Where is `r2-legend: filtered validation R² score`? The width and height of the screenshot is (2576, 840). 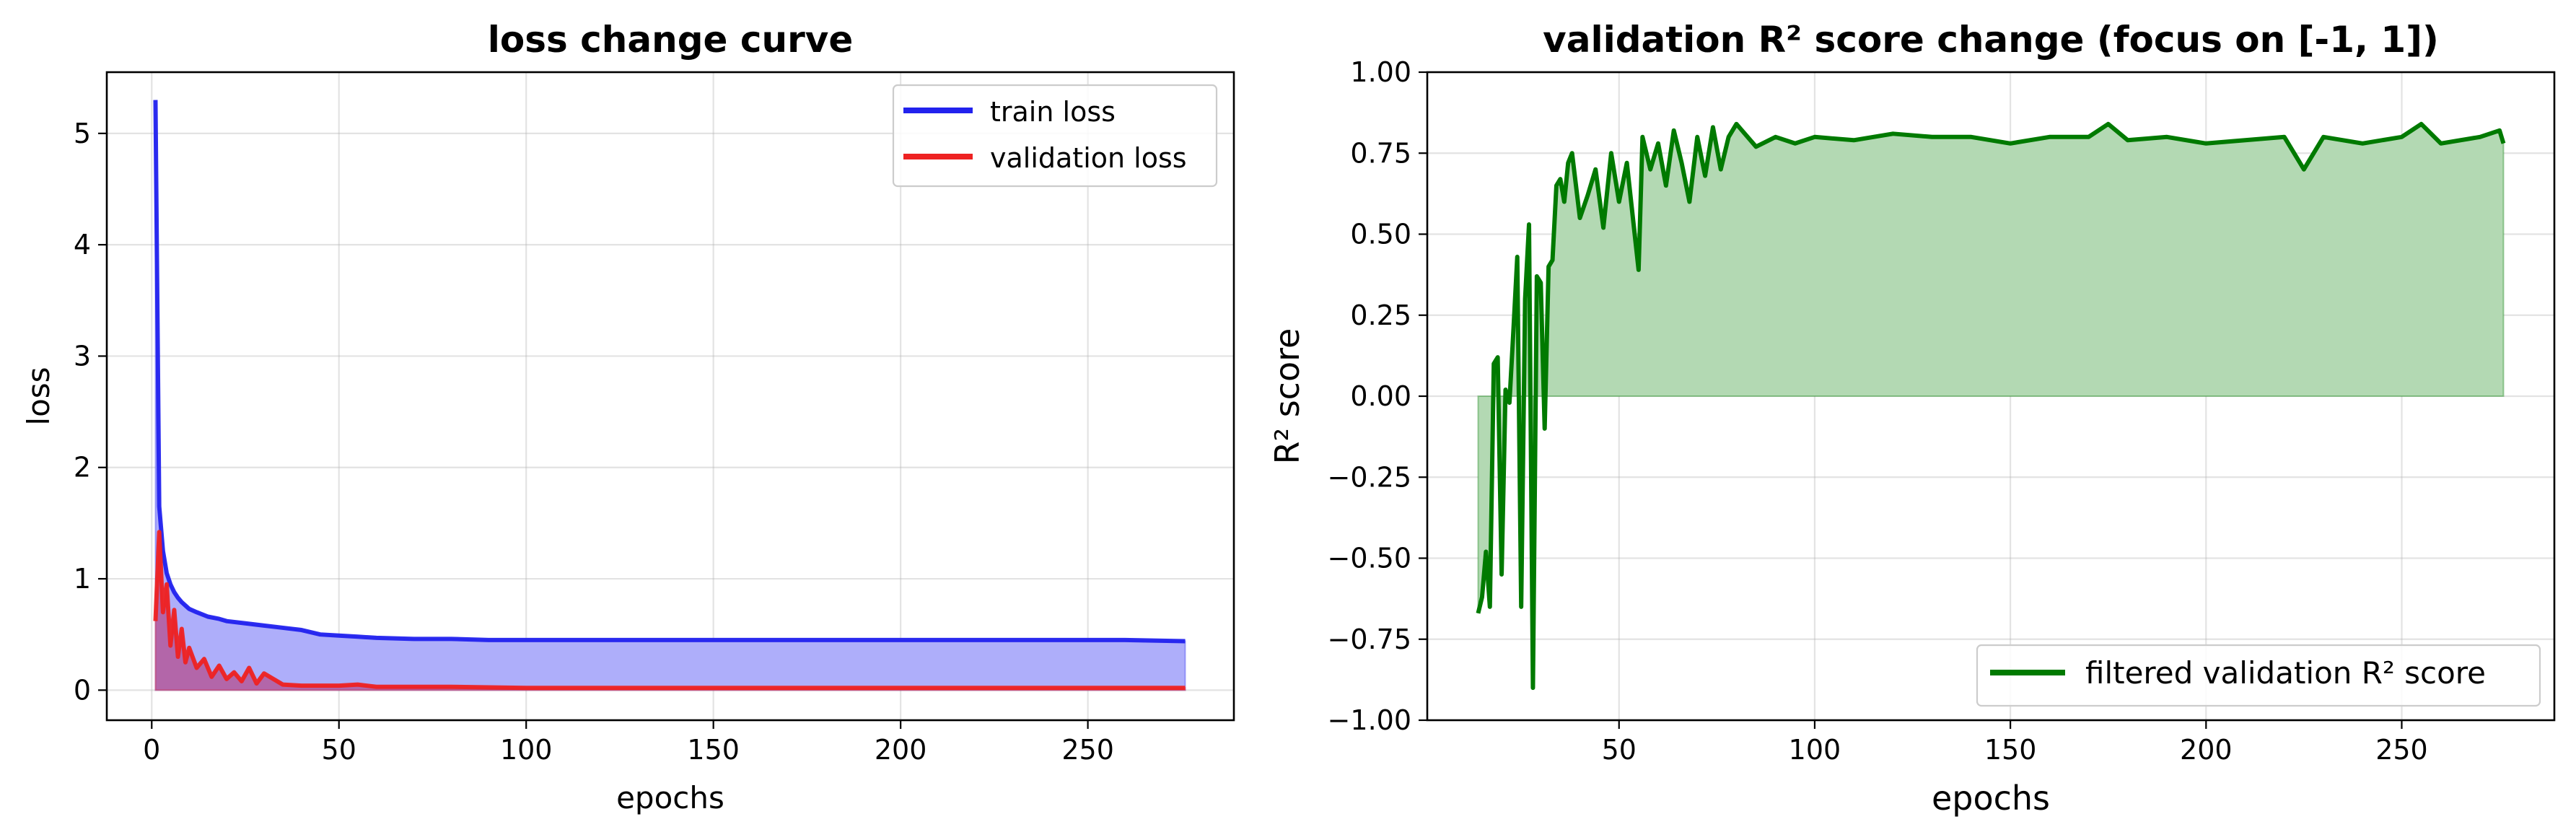
r2-legend: filtered validation R² score is located at coordinates (2258, 675).